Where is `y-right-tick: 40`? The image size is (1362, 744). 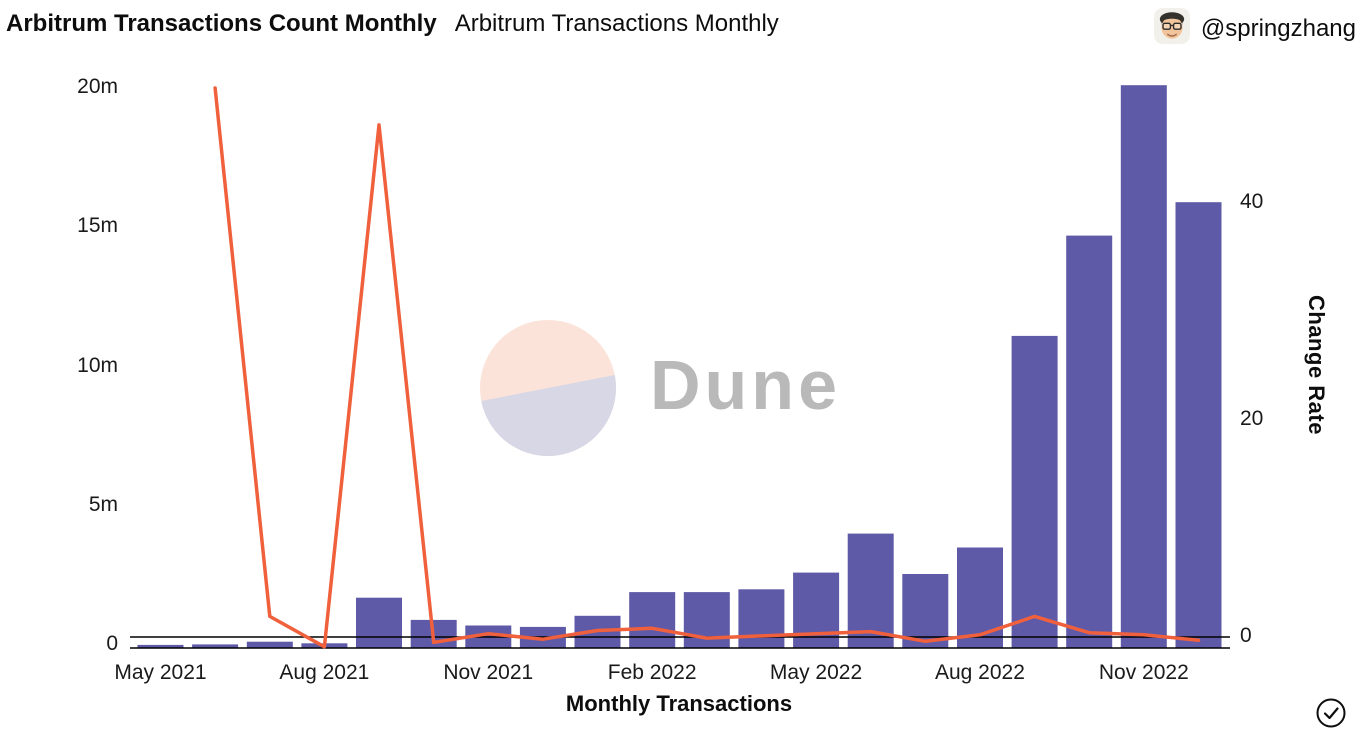
y-right-tick: 40 is located at coordinates (1252, 201).